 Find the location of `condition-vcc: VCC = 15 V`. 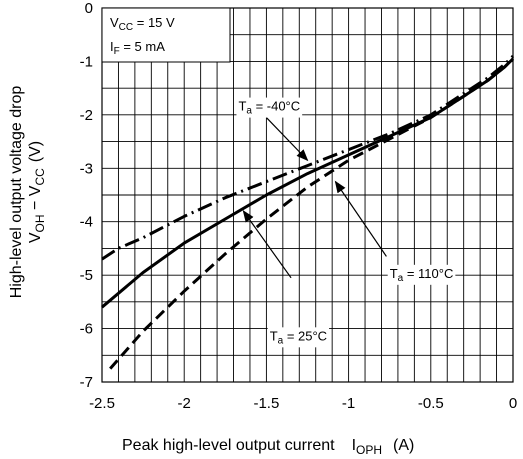

condition-vcc: VCC = 15 V is located at coordinates (142, 24).